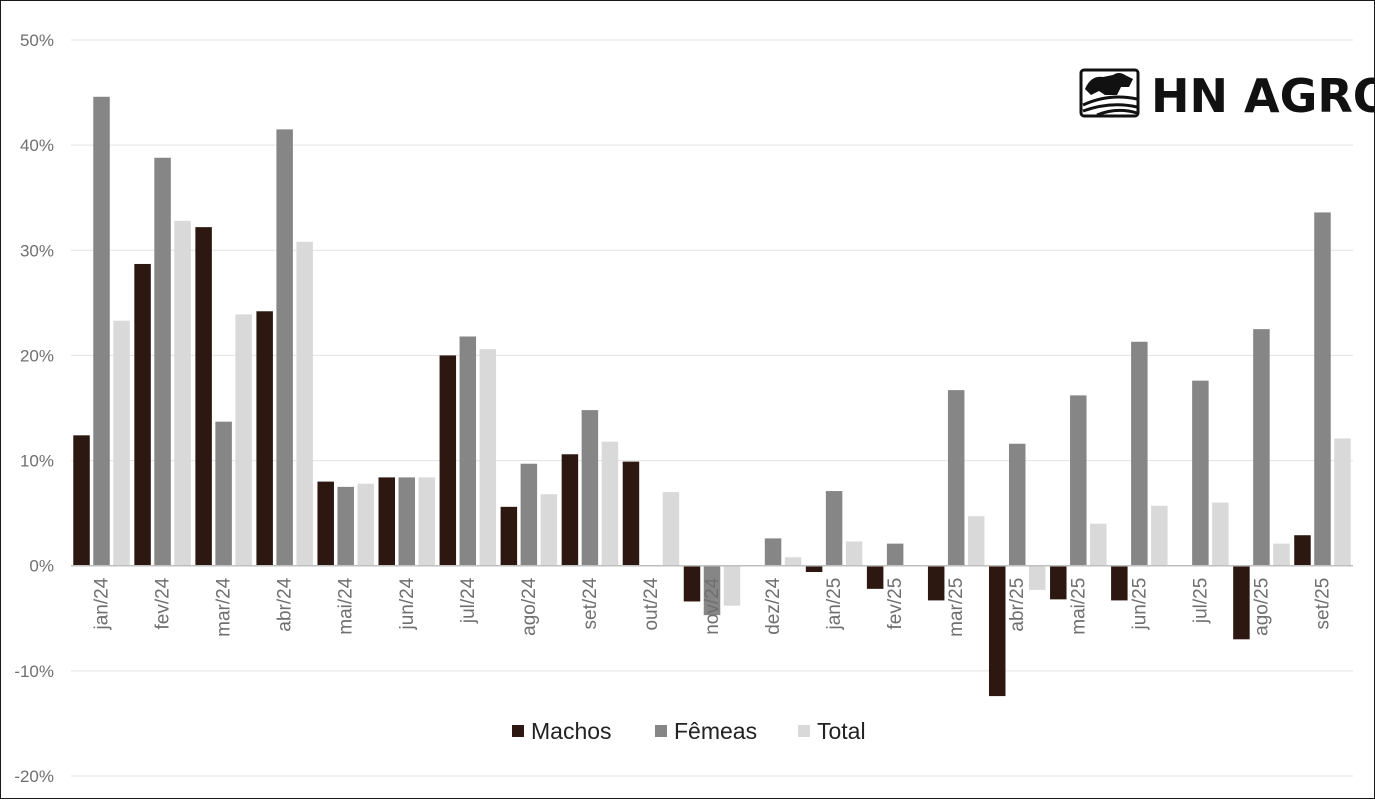  Describe the element at coordinates (1109, 93) in the screenshot. I see `cattle-logo-icon` at that location.